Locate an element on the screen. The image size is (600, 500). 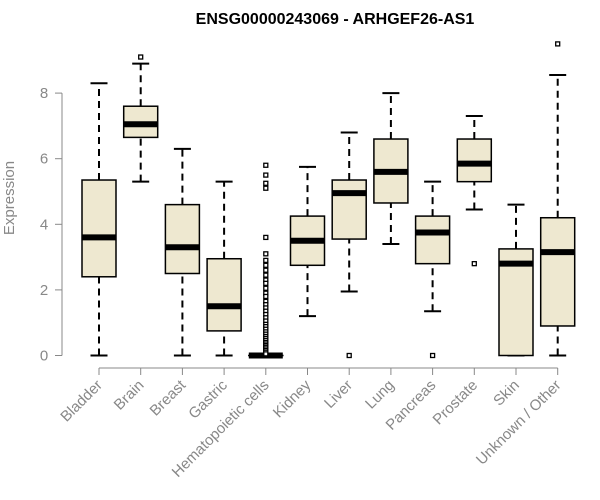
x-tick-label: Liver is located at coordinates (338, 394).